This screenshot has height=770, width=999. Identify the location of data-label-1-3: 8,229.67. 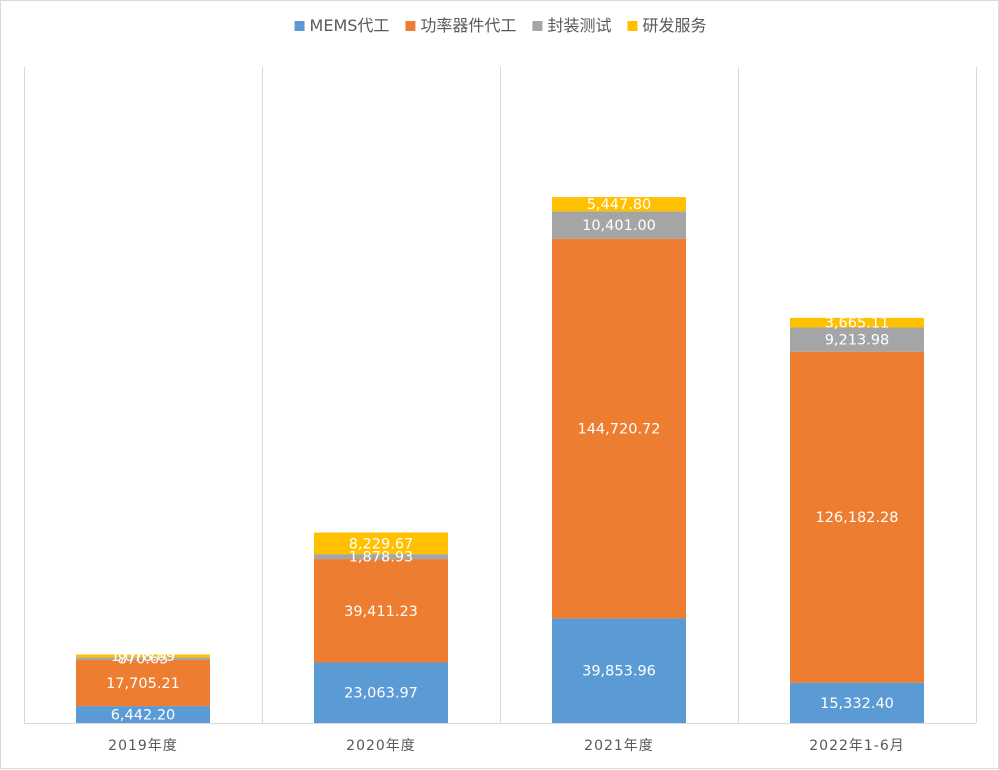
(381, 544).